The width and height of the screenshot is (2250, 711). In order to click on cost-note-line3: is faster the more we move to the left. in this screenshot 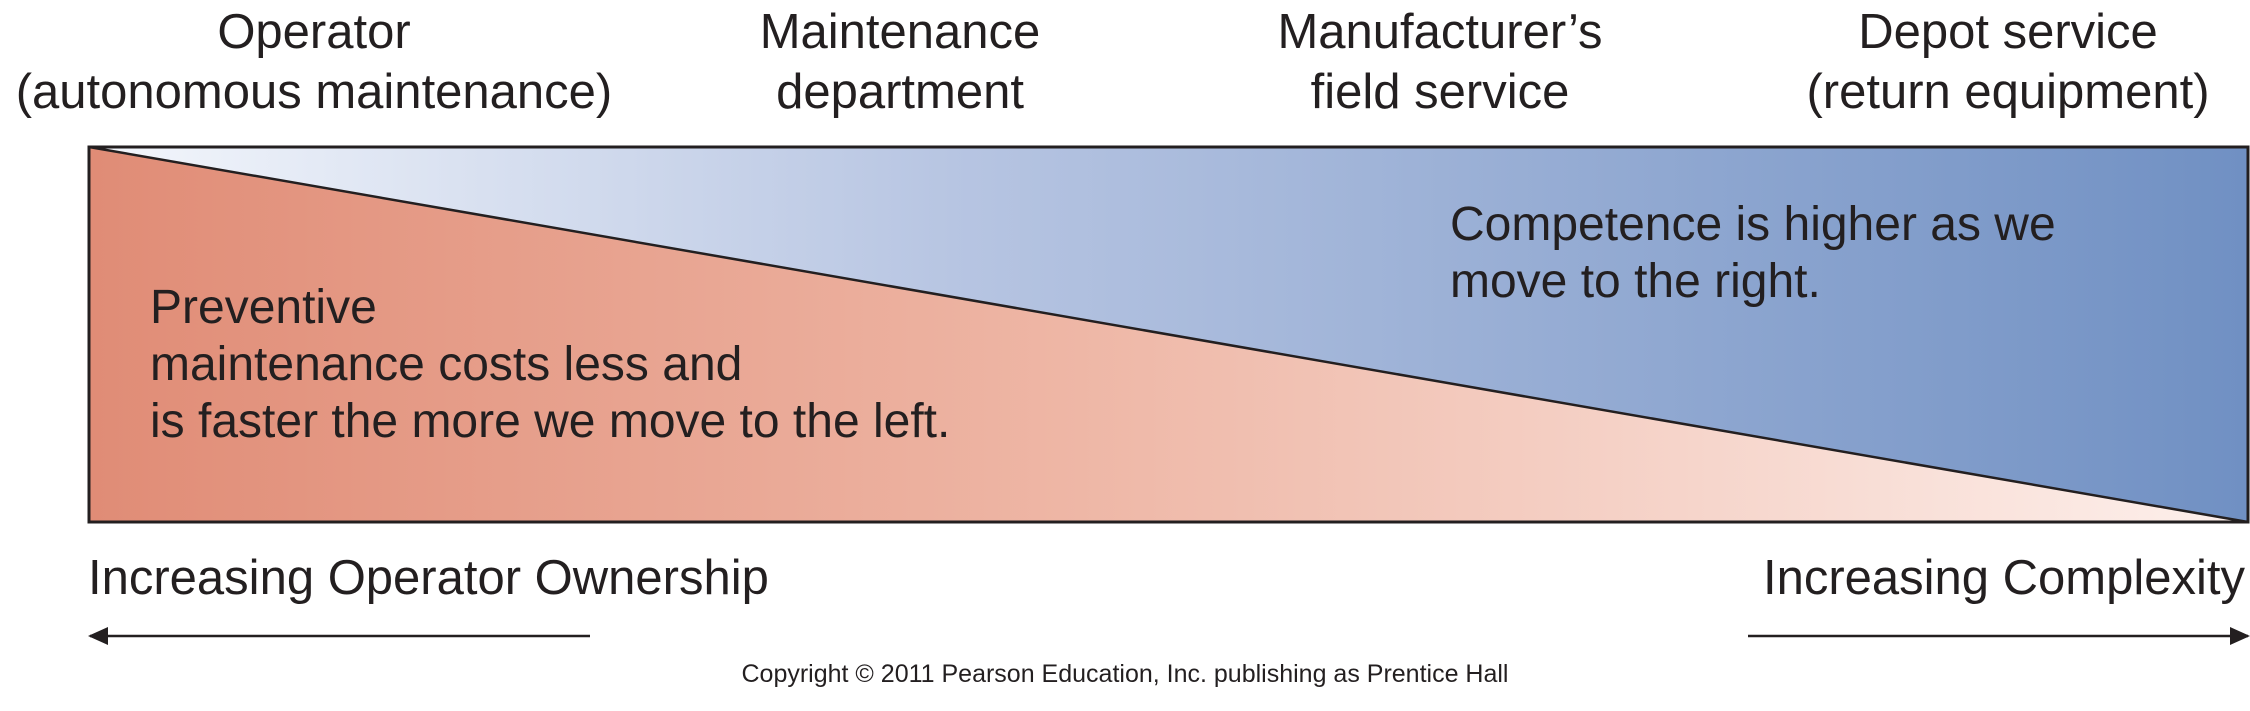, I will do `click(550, 421)`.